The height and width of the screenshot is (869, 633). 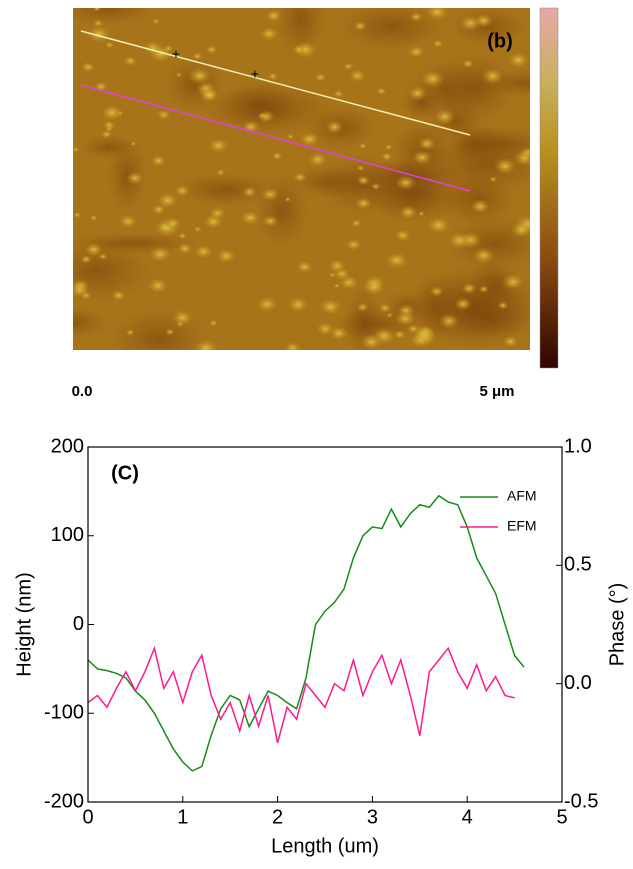 What do you see at coordinates (522, 526) in the screenshot?
I see `legend-label: EFM` at bounding box center [522, 526].